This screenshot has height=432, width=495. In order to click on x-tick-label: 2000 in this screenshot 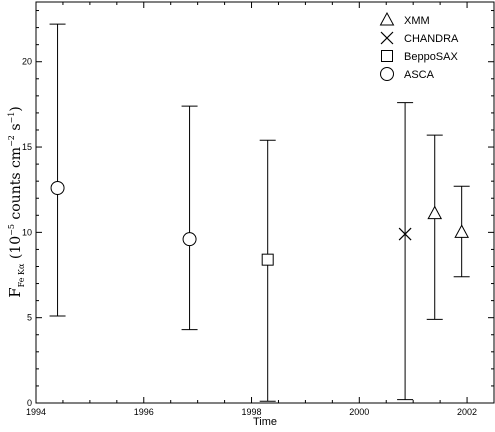, I will do `click(359, 412)`.